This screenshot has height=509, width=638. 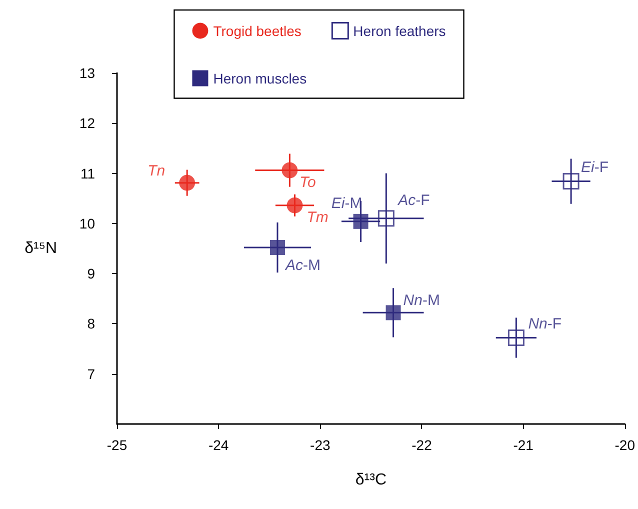 I want to click on annotation: Ac-M, so click(x=302, y=265).